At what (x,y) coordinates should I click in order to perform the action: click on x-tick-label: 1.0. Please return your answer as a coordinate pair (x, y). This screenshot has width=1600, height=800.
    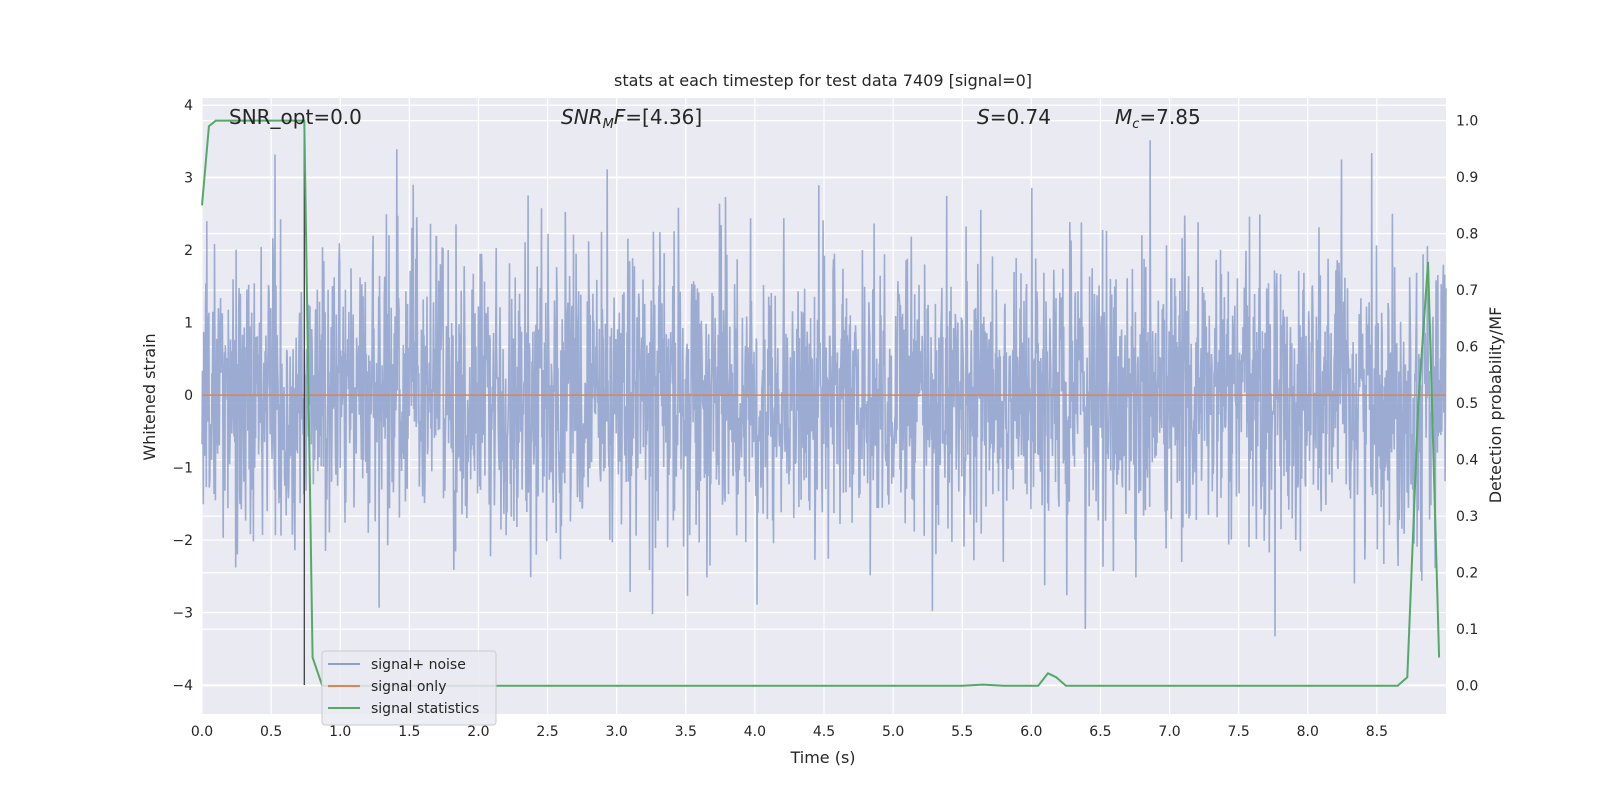
    Looking at the image, I should click on (340, 732).